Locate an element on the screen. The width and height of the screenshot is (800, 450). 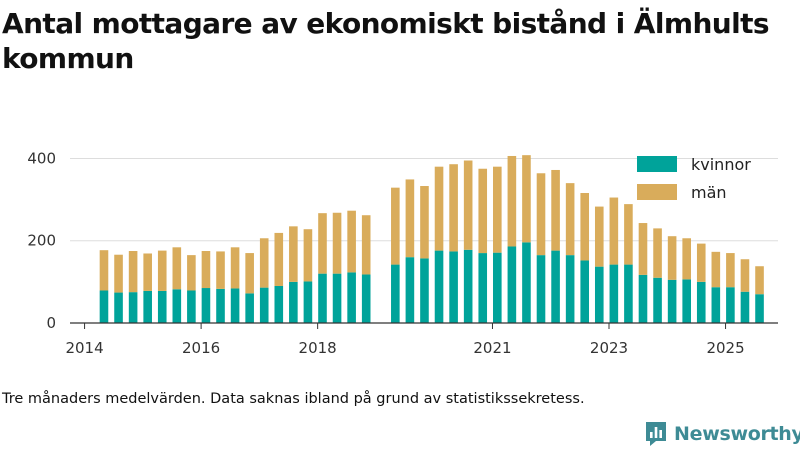
y-tick-label: 0 is located at coordinates (51, 323).